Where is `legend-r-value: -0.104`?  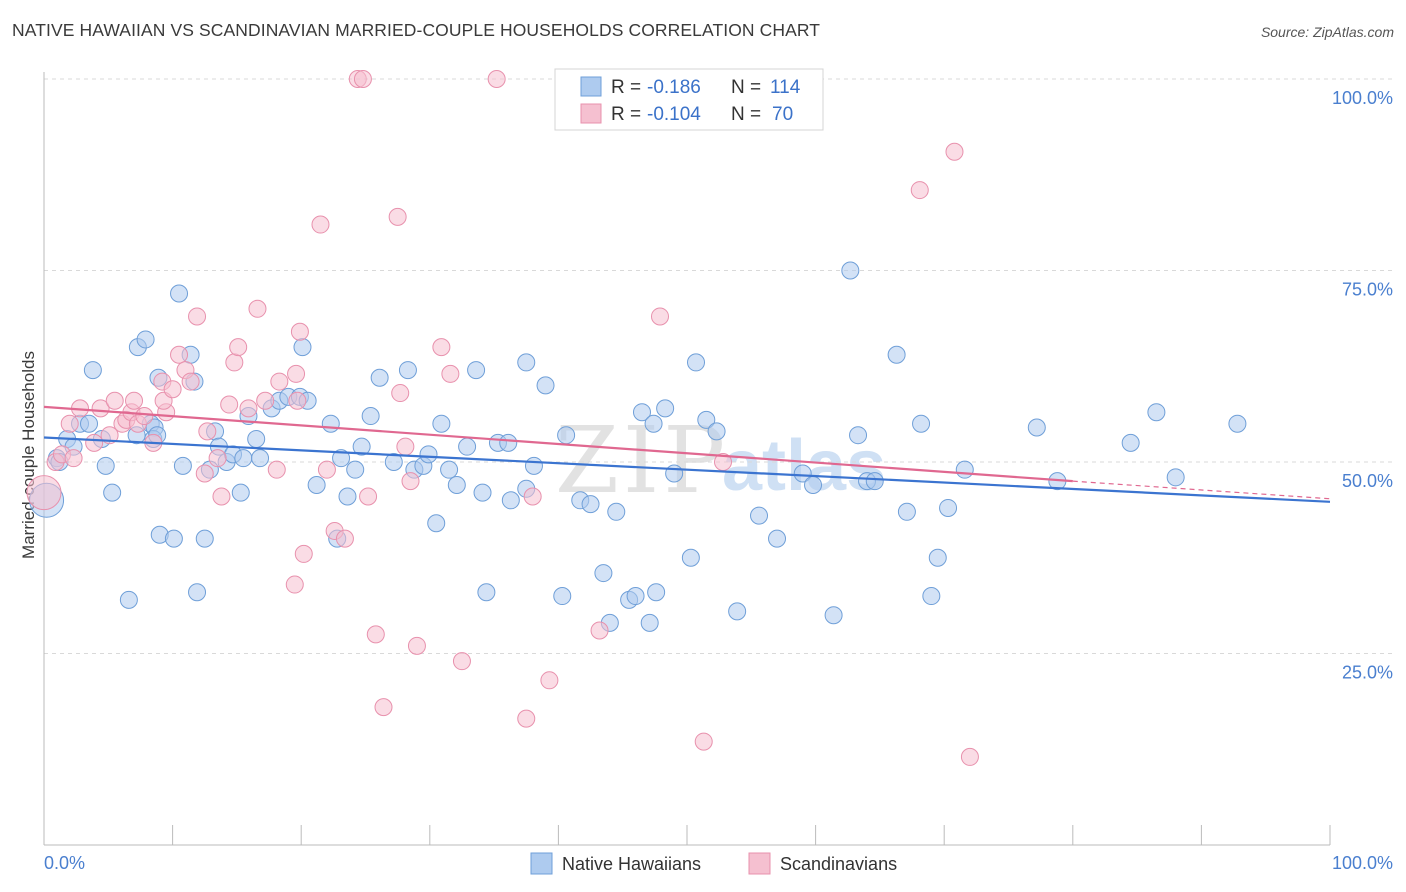 legend-r-value: -0.104 is located at coordinates (674, 114).